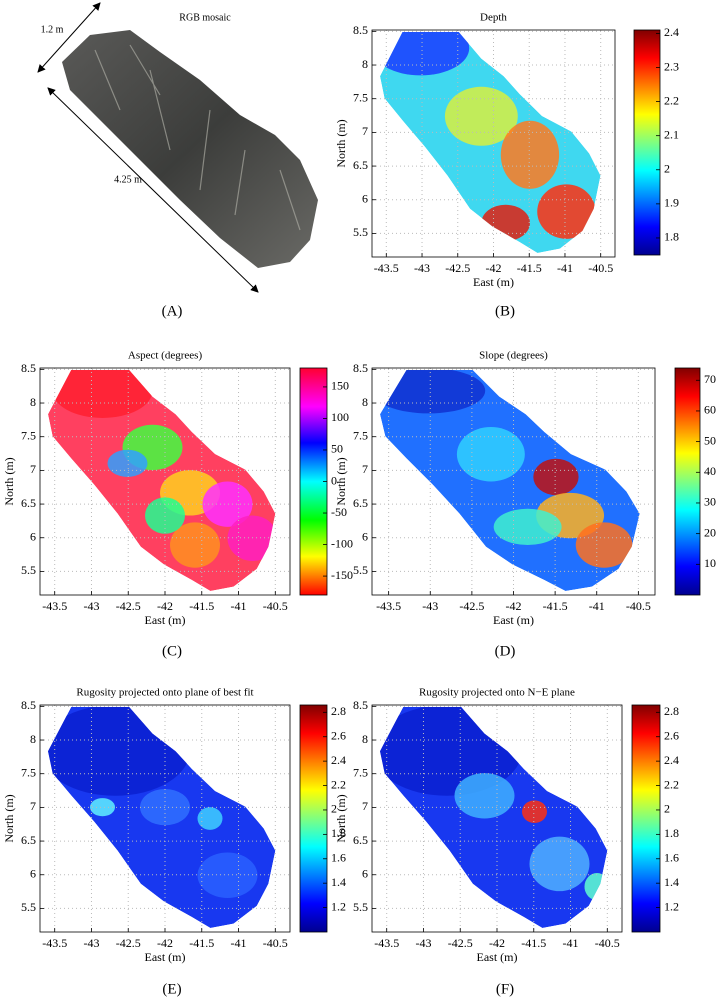 The image size is (722, 1005). What do you see at coordinates (671, 760) in the screenshot?
I see `colorbar-tick-label: 2.4` at bounding box center [671, 760].